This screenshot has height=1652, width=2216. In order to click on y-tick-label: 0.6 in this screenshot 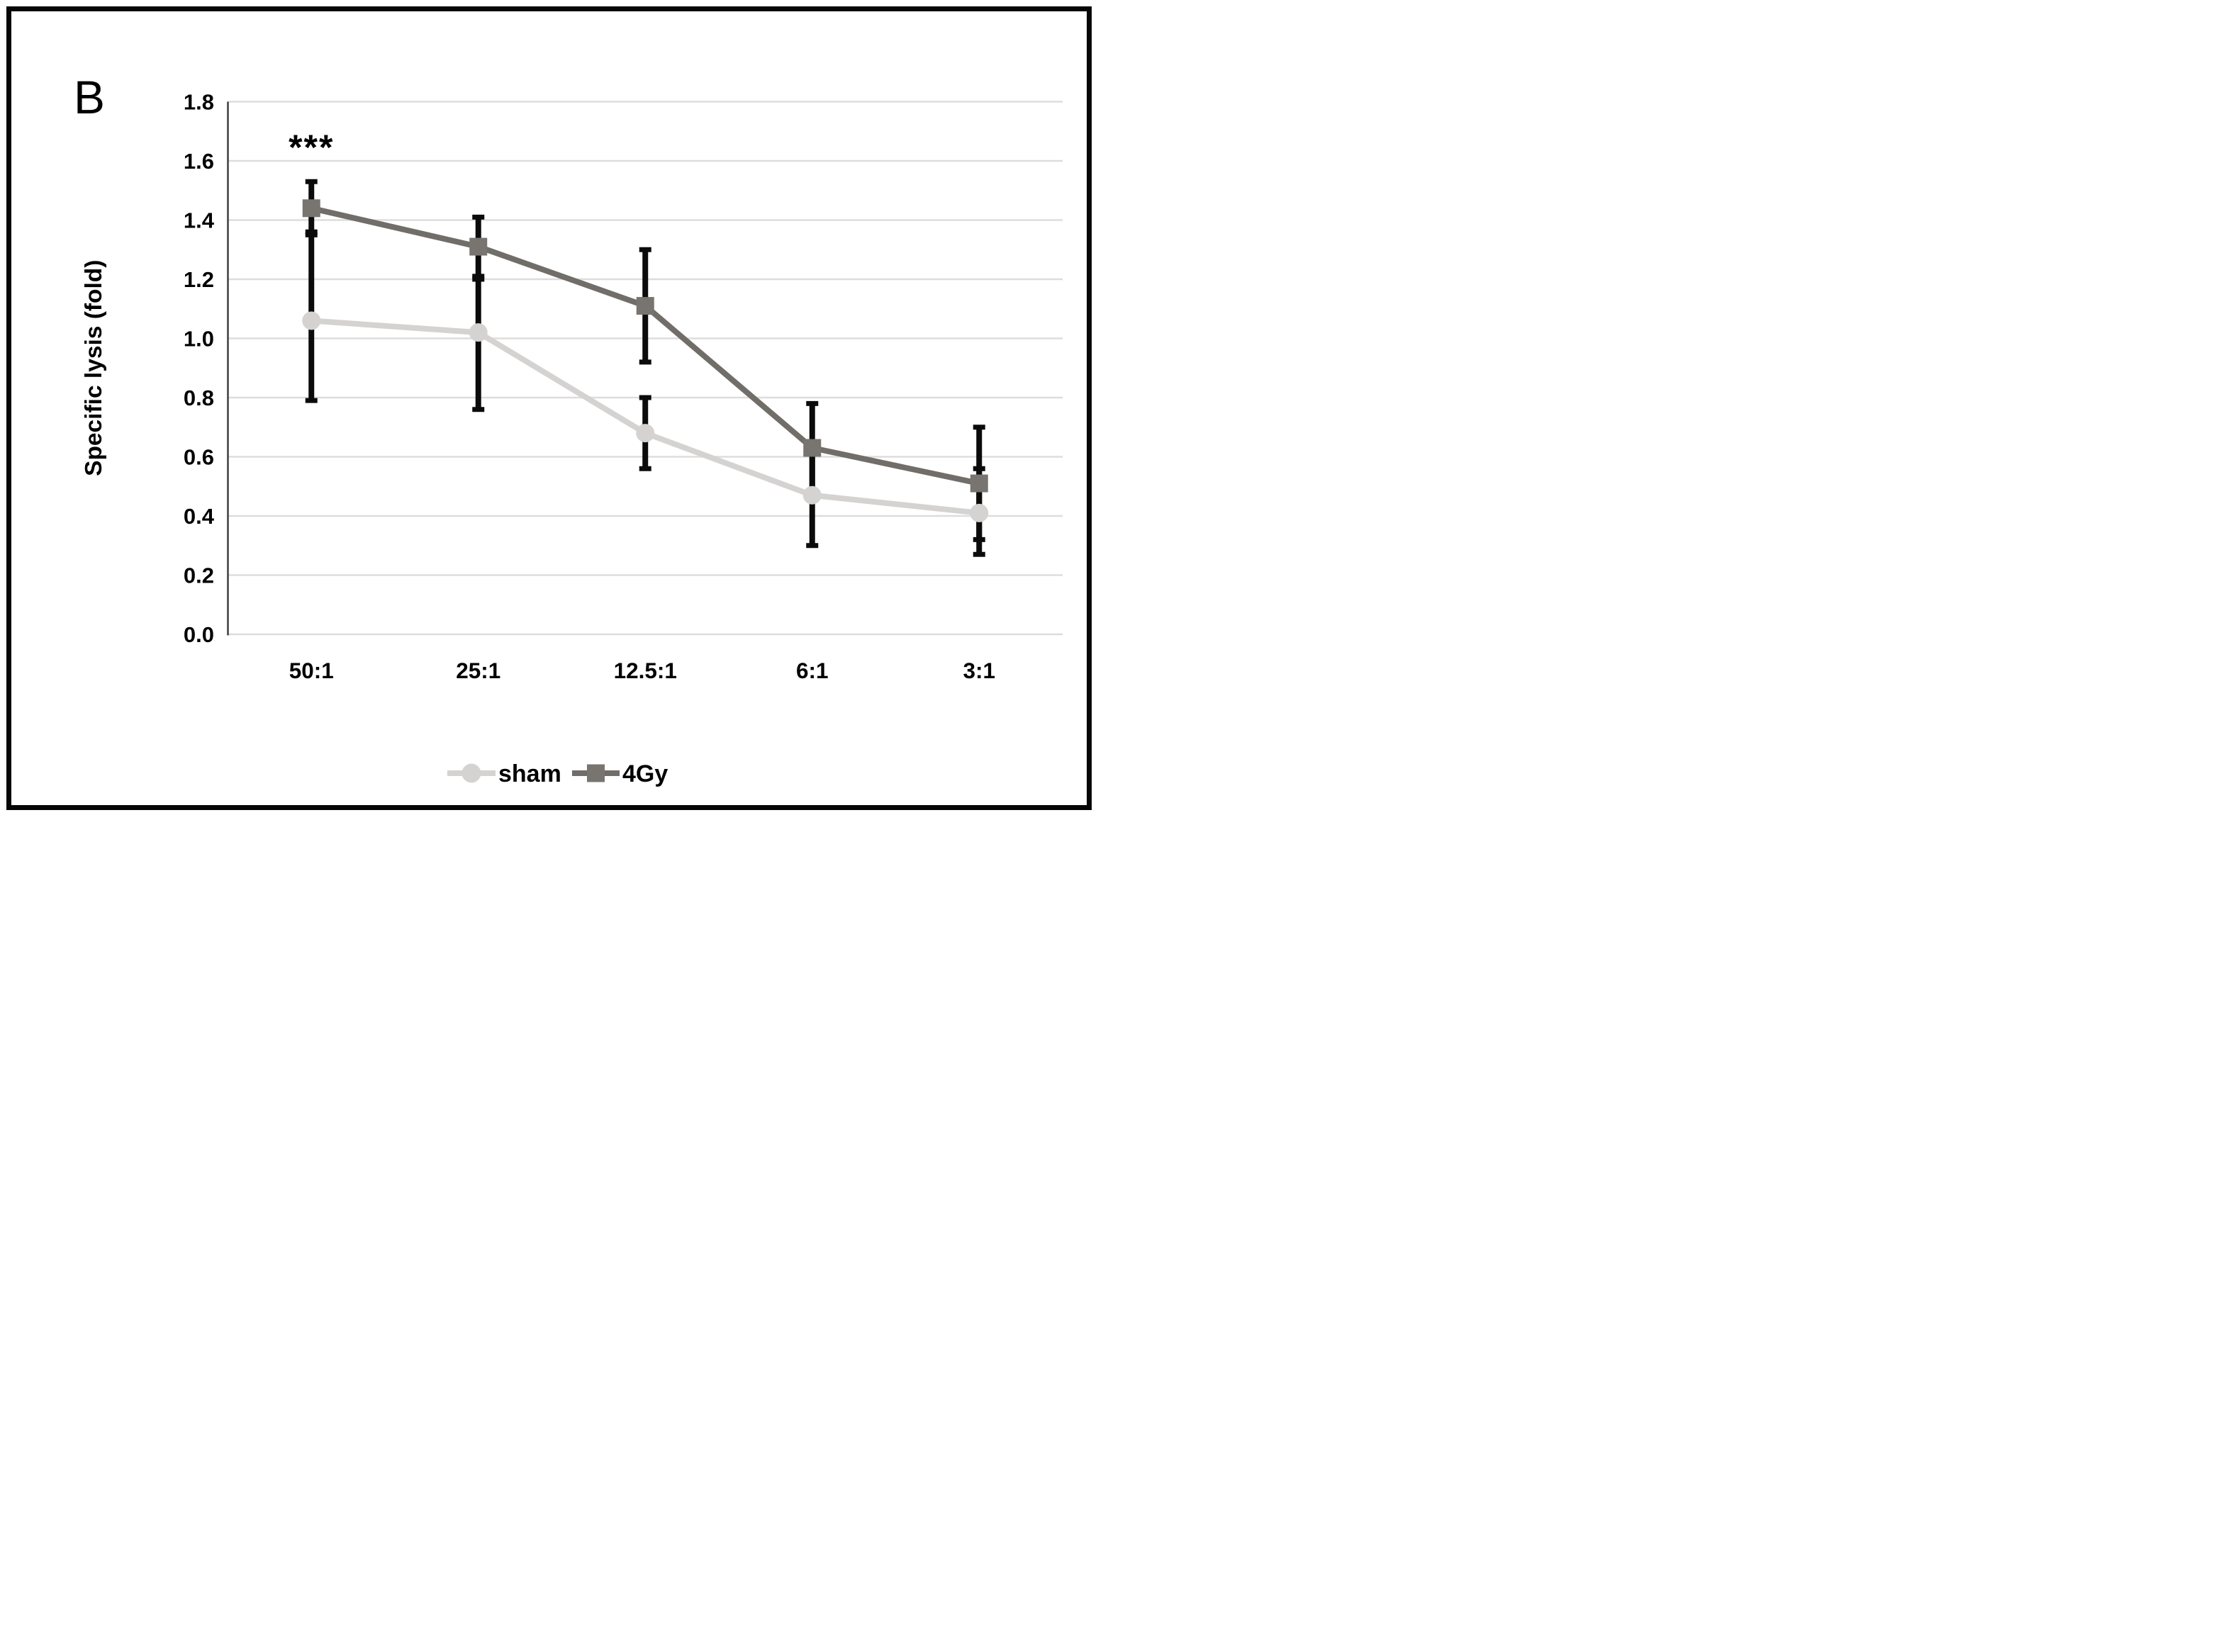, I will do `click(199, 458)`.